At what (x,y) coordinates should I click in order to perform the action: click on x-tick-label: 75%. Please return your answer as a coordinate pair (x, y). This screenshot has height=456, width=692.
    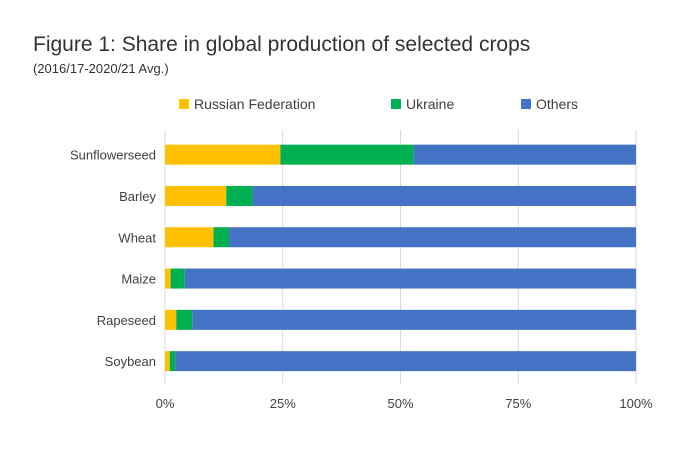
    Looking at the image, I should click on (518, 403).